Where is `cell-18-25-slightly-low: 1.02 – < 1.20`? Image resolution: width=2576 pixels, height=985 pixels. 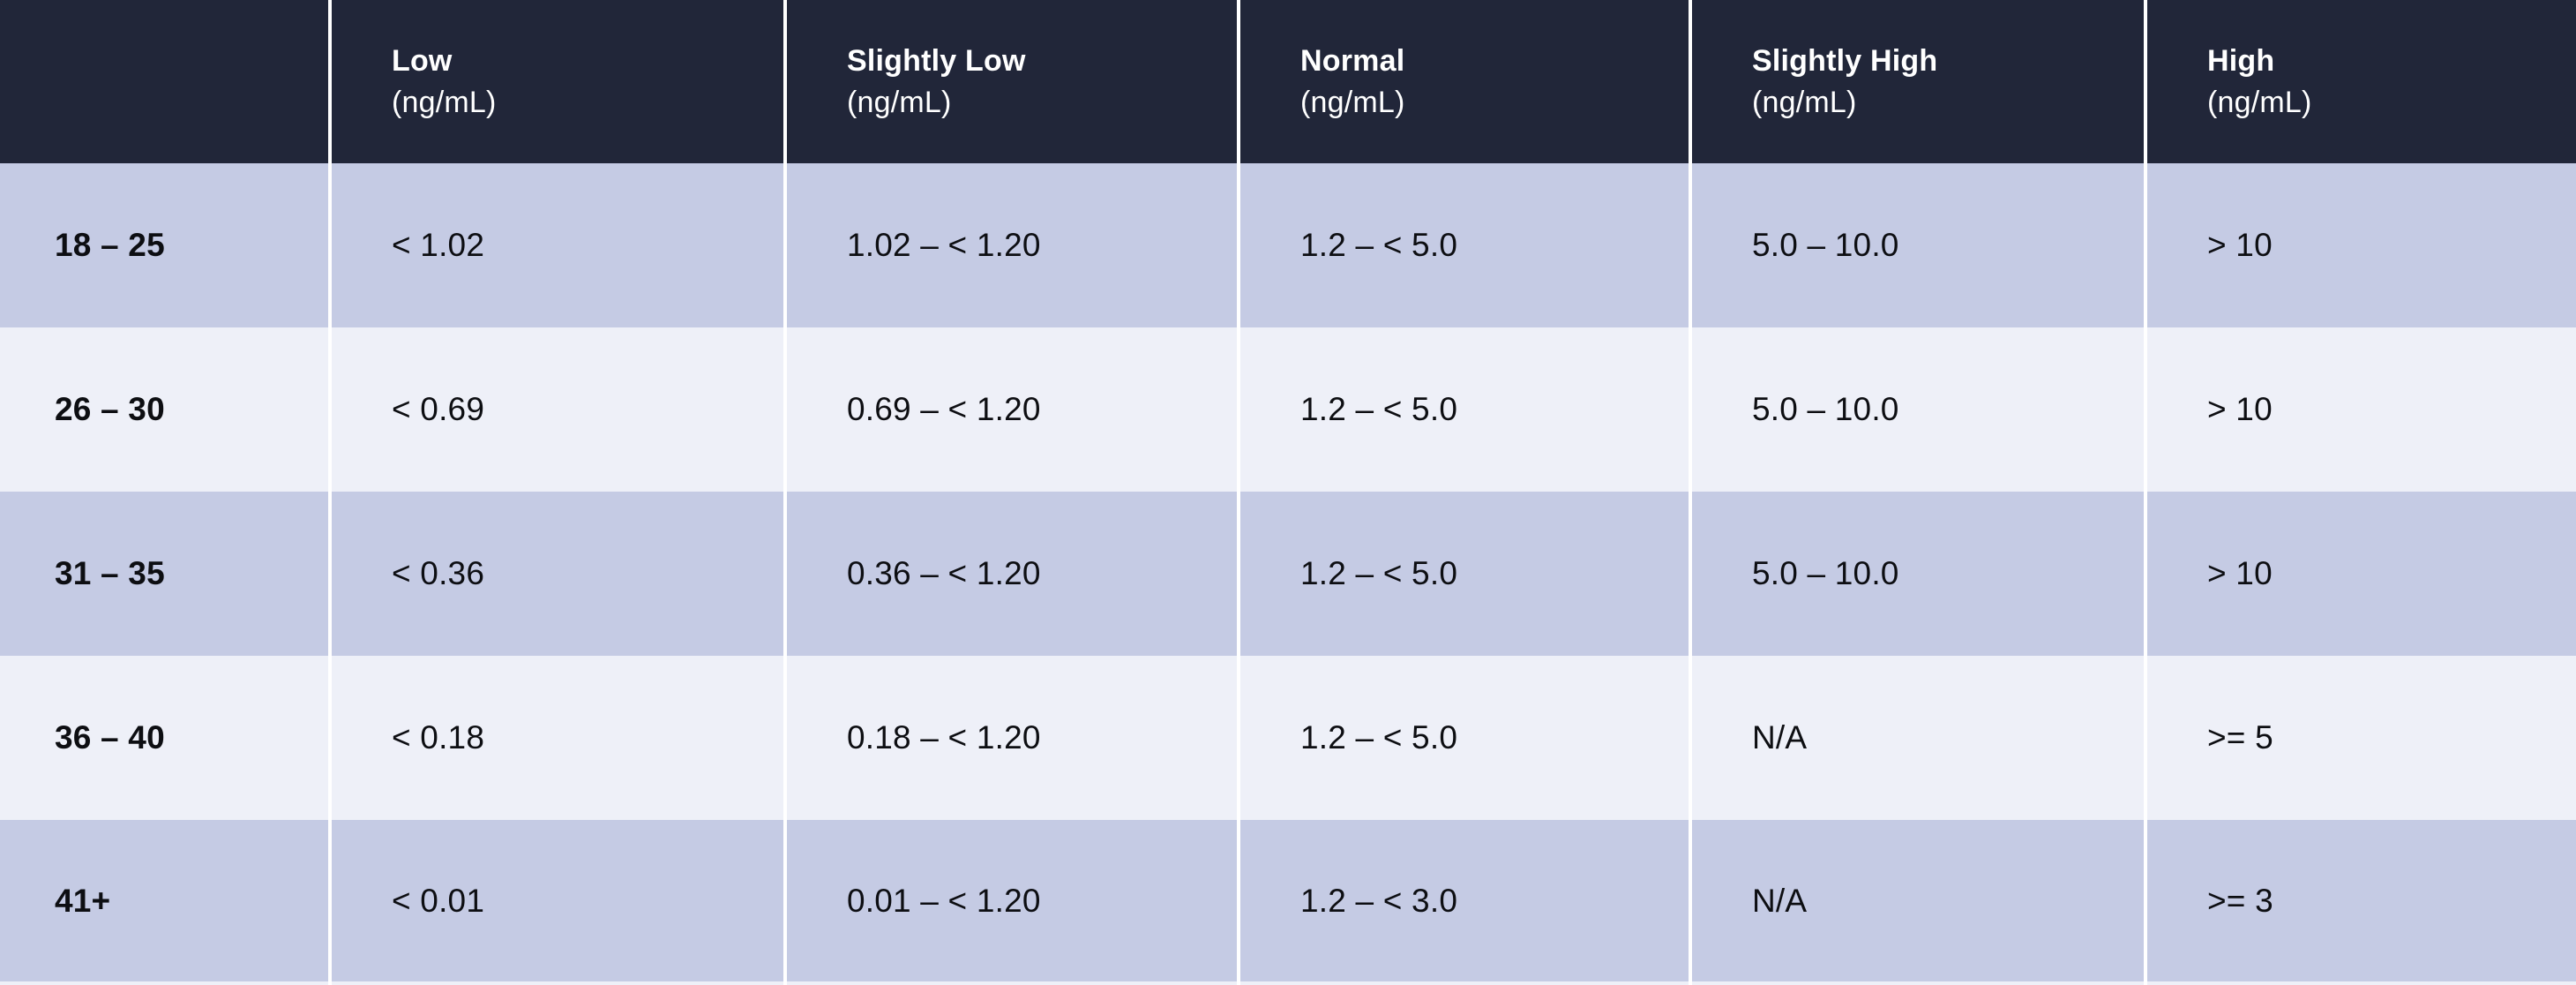
cell-18-25-slightly-low: 1.02 – < 1.20 is located at coordinates (1012, 245).